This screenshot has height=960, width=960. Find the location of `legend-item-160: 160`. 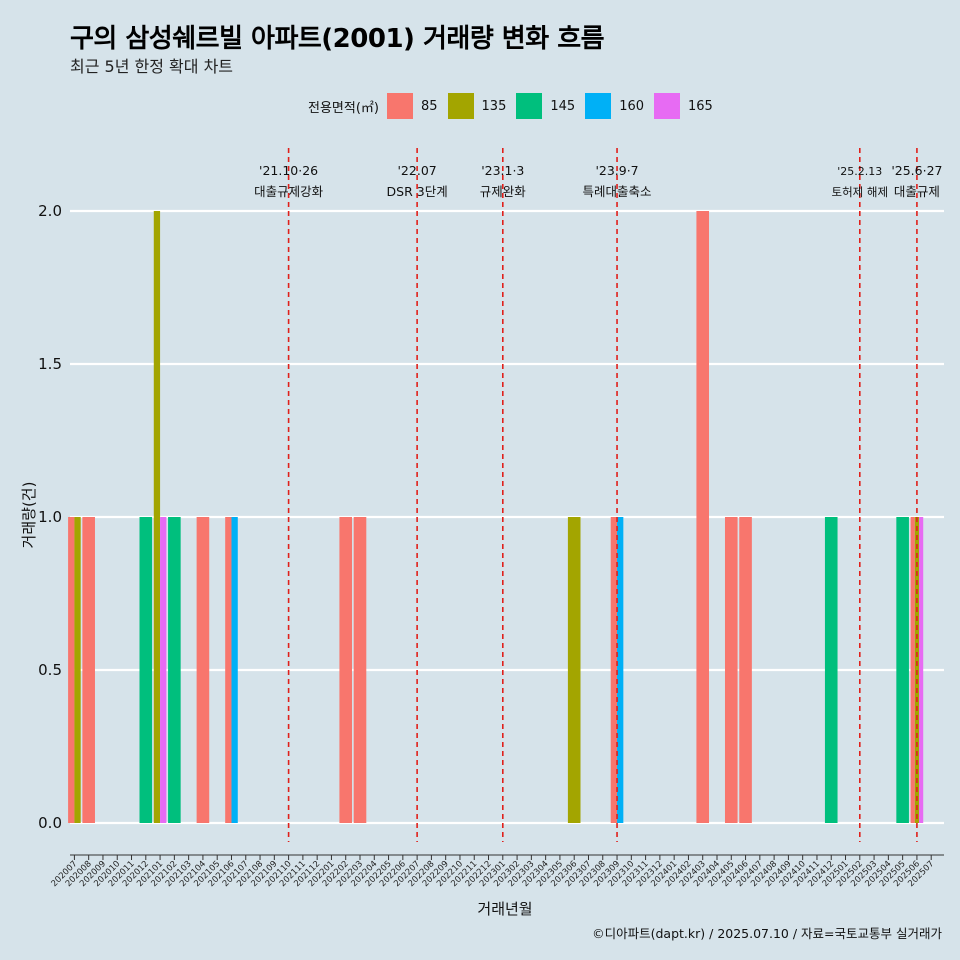

legend-item-160: 160 is located at coordinates (614, 106).